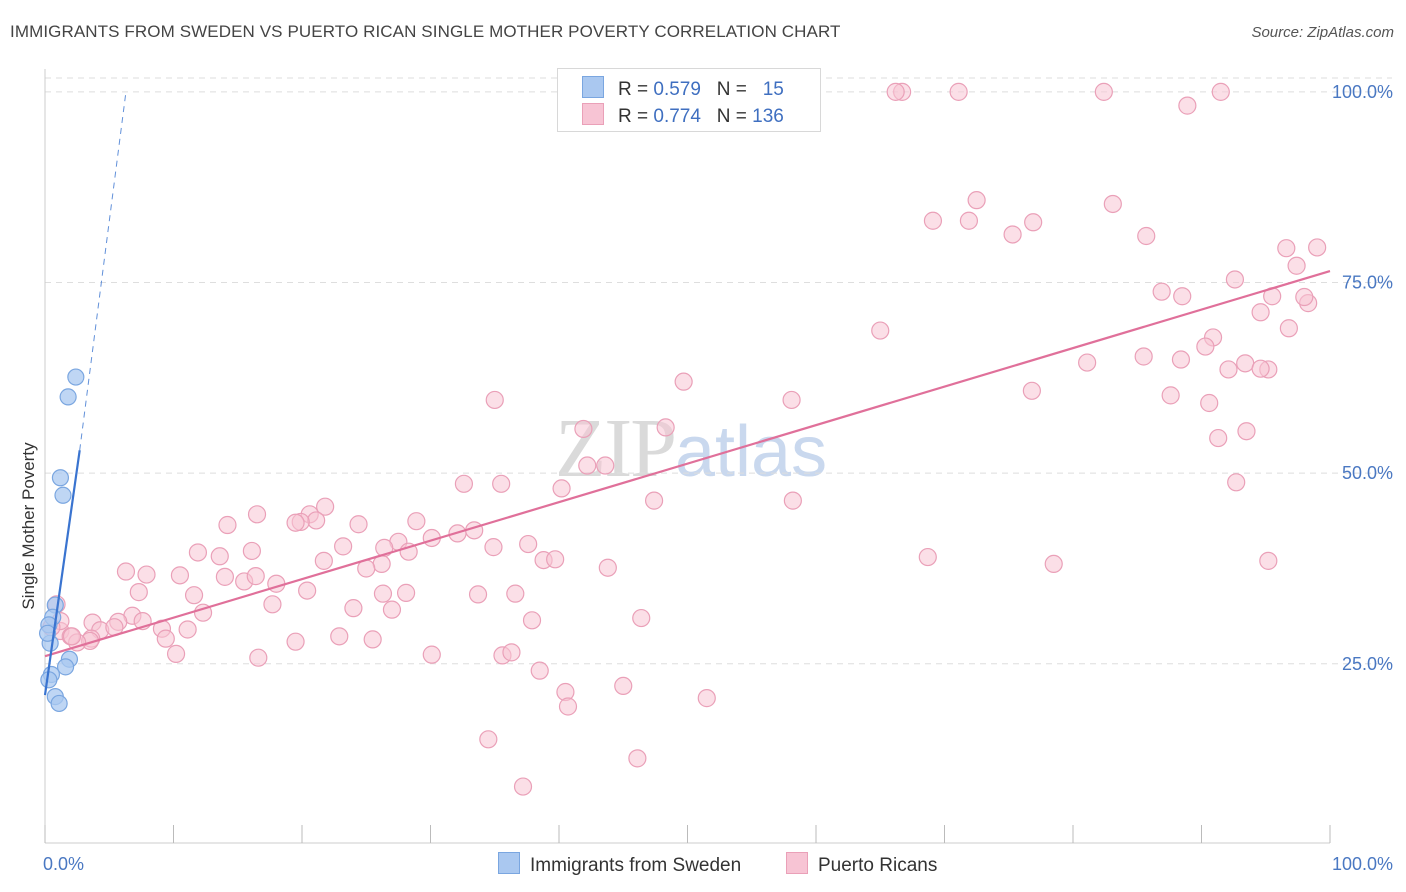 The width and height of the screenshot is (1406, 892). I want to click on watermark-zip: ZIP, so click(616, 448).